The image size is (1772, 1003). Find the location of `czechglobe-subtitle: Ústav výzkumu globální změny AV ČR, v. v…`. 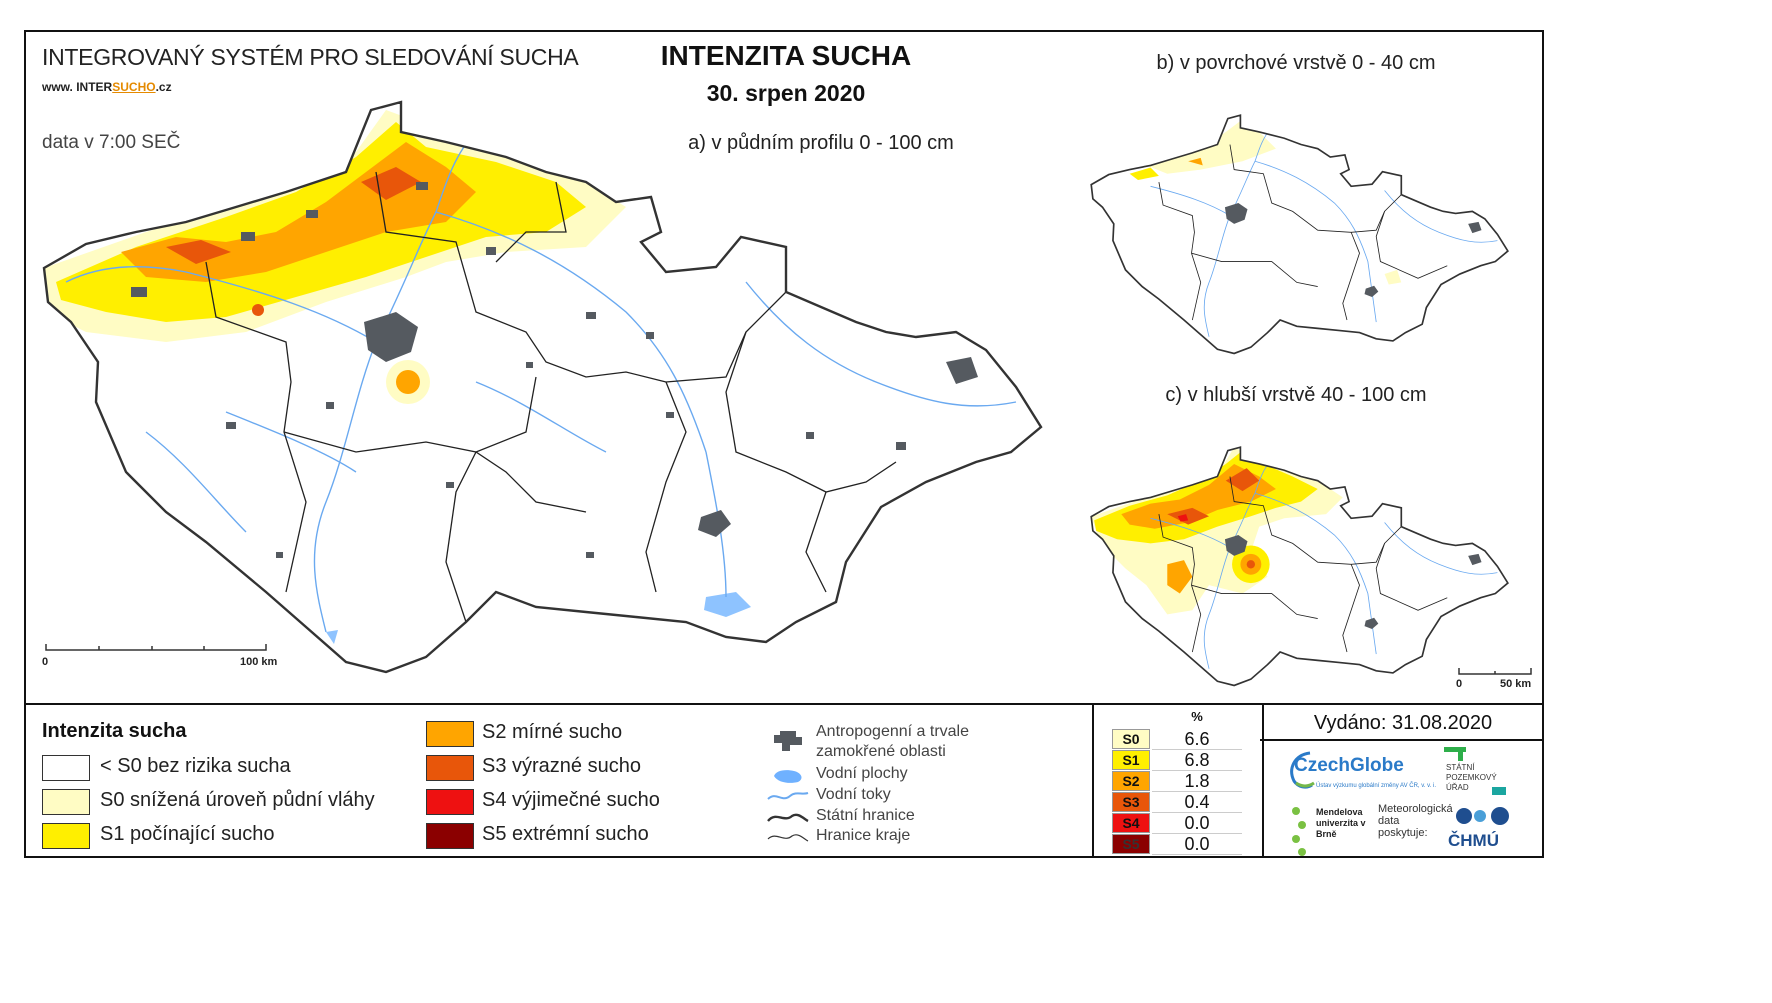

czechglobe-subtitle: Ústav výzkumu globální změny AV ČR, v. v… is located at coordinates (1376, 786).